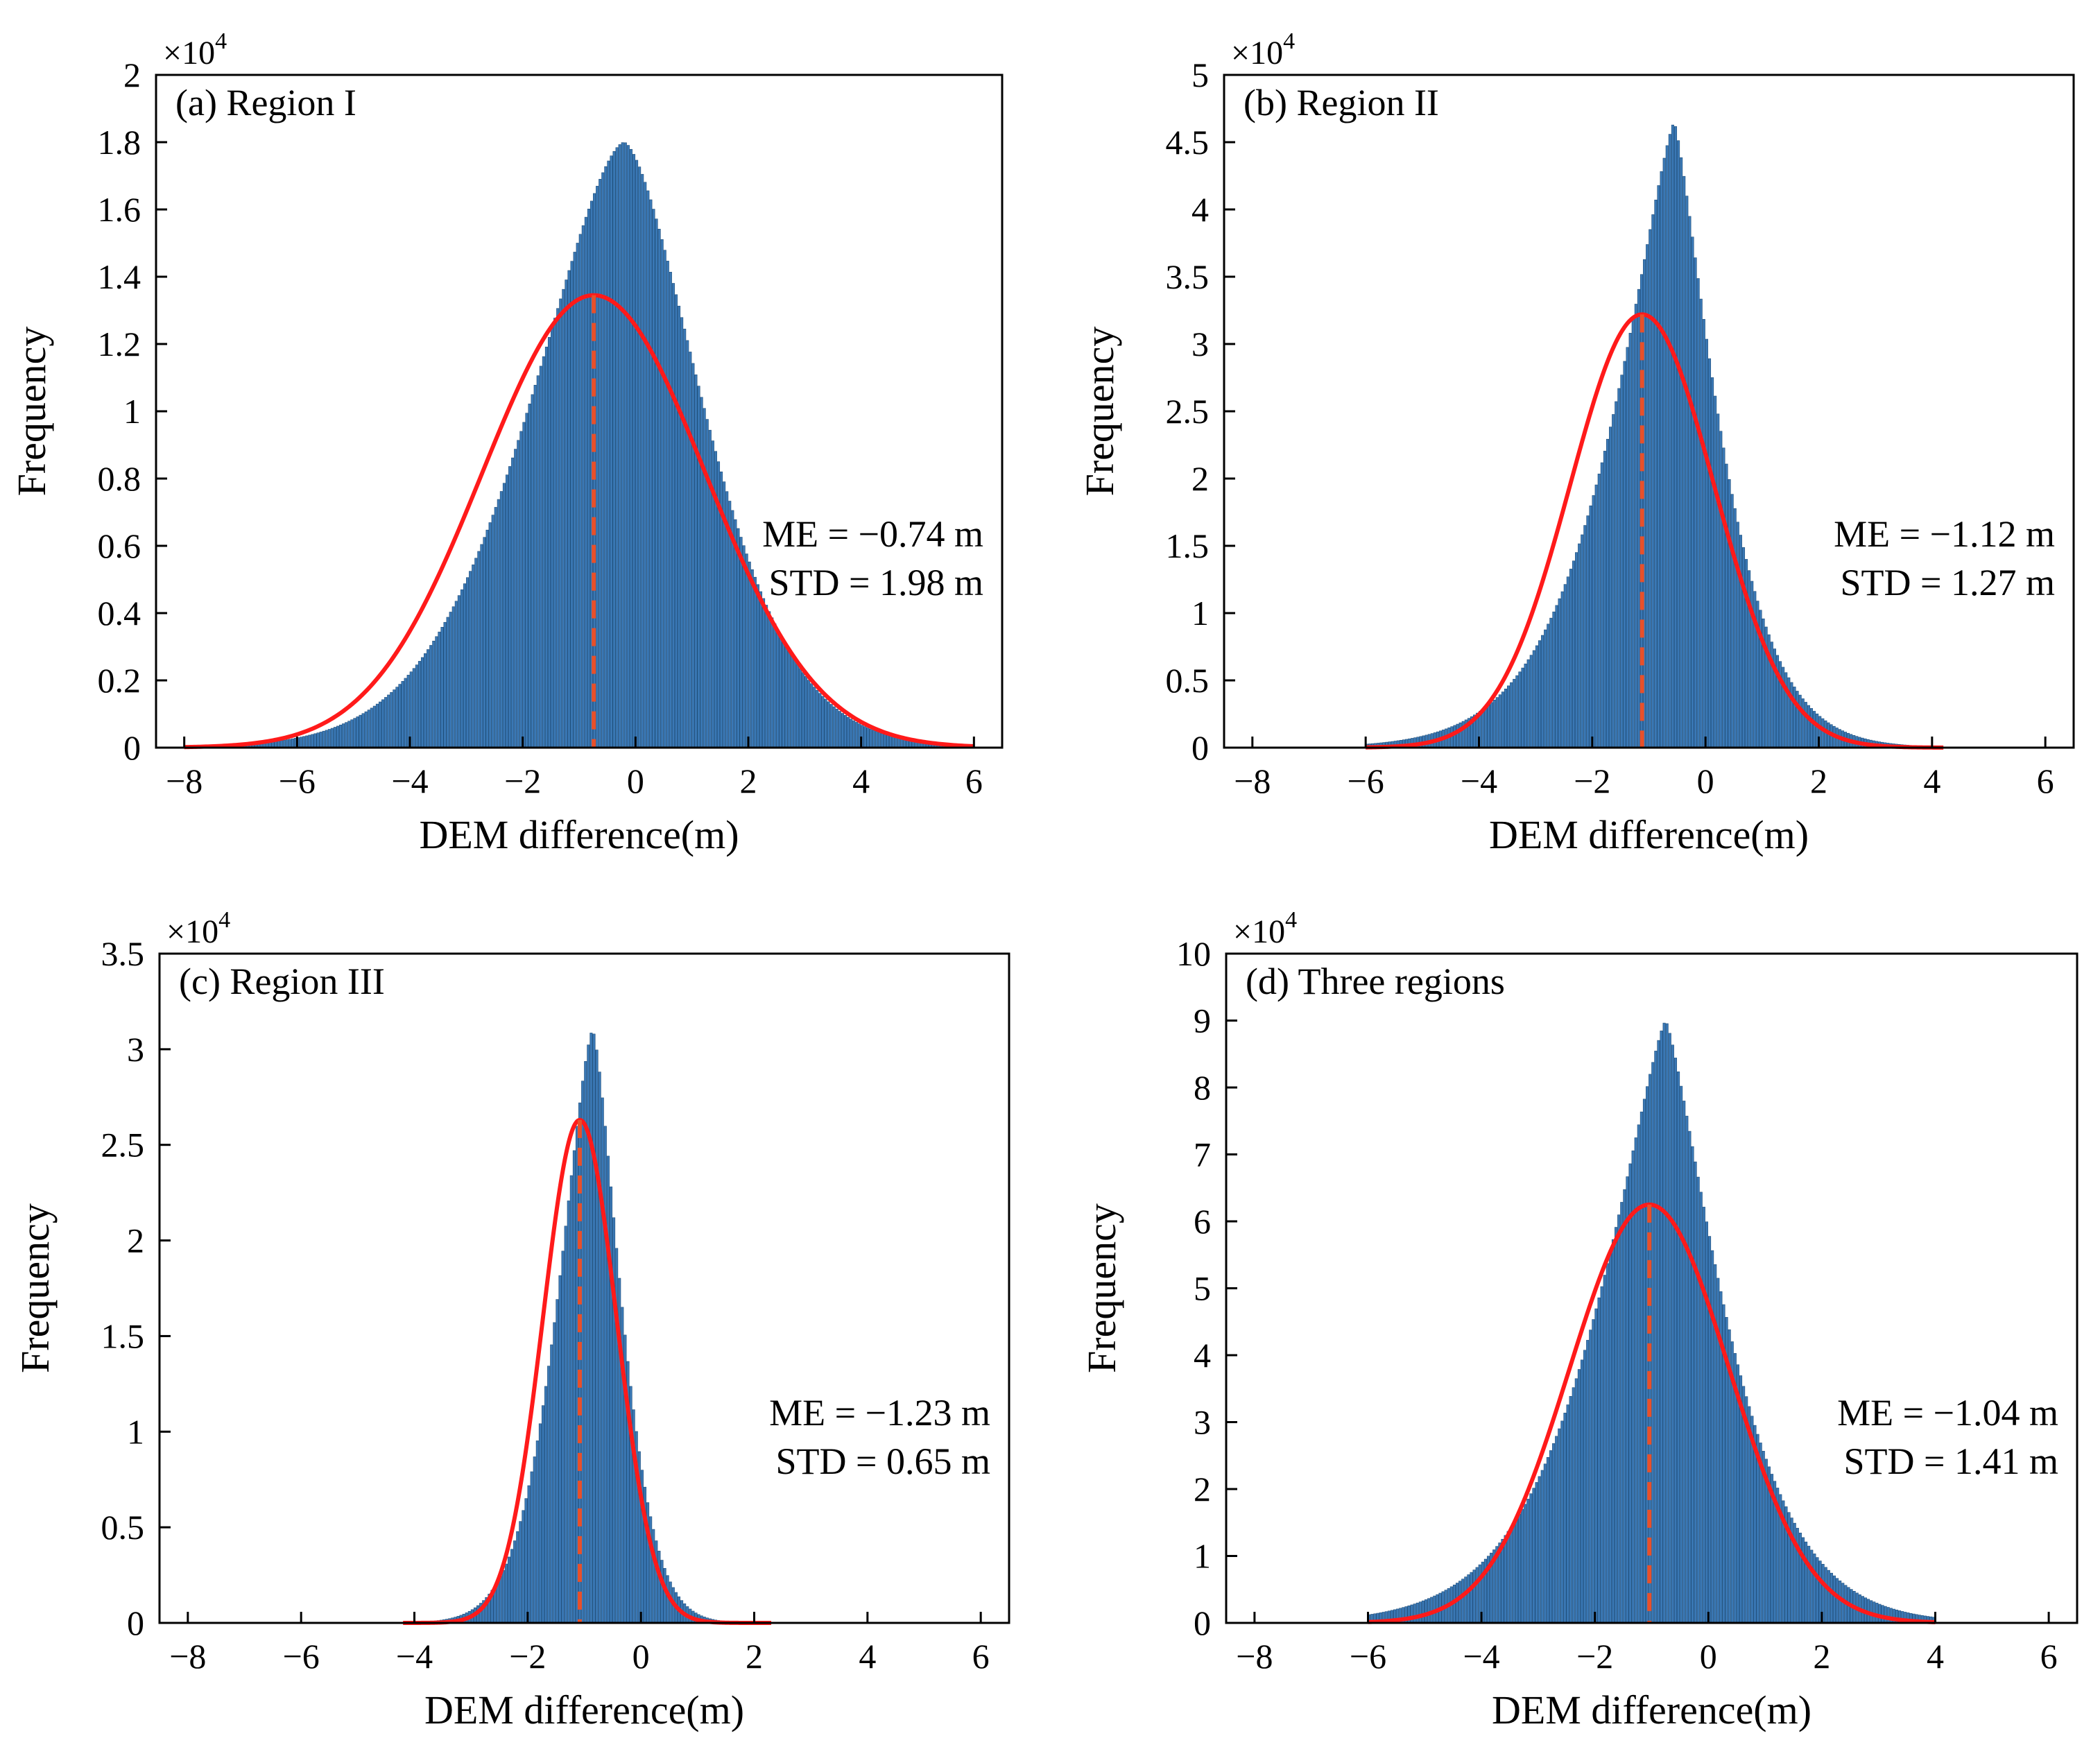 The image size is (2100, 1763). I want to click on y-tick-label: 0, so click(135, 1622).